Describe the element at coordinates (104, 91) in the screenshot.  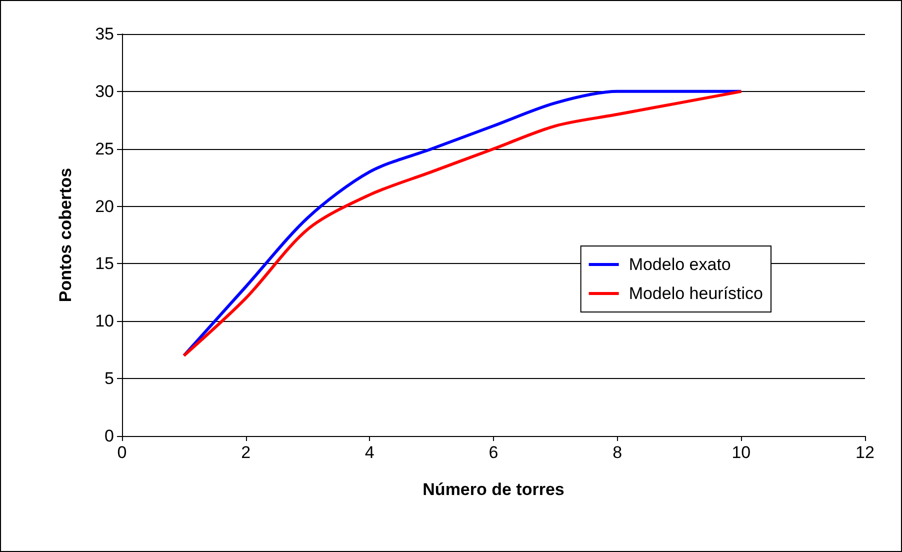
I see `y-tick-label: 30` at that location.